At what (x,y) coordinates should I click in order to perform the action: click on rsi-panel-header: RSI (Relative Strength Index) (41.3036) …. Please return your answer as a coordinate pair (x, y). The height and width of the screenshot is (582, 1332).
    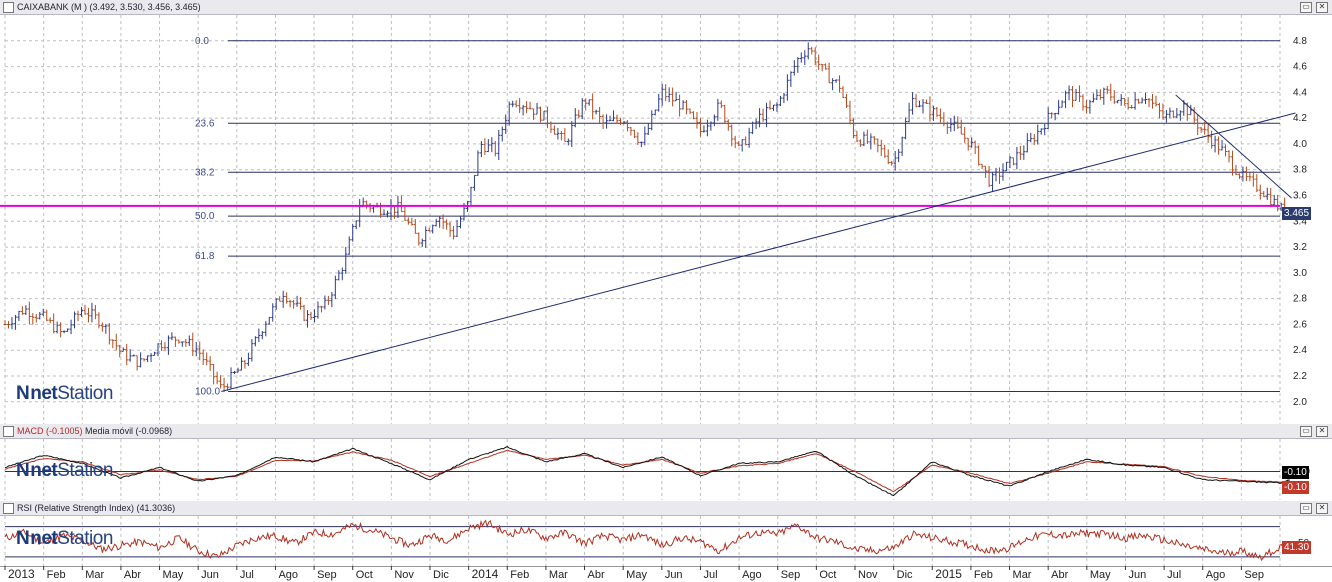
    Looking at the image, I should click on (666, 508).